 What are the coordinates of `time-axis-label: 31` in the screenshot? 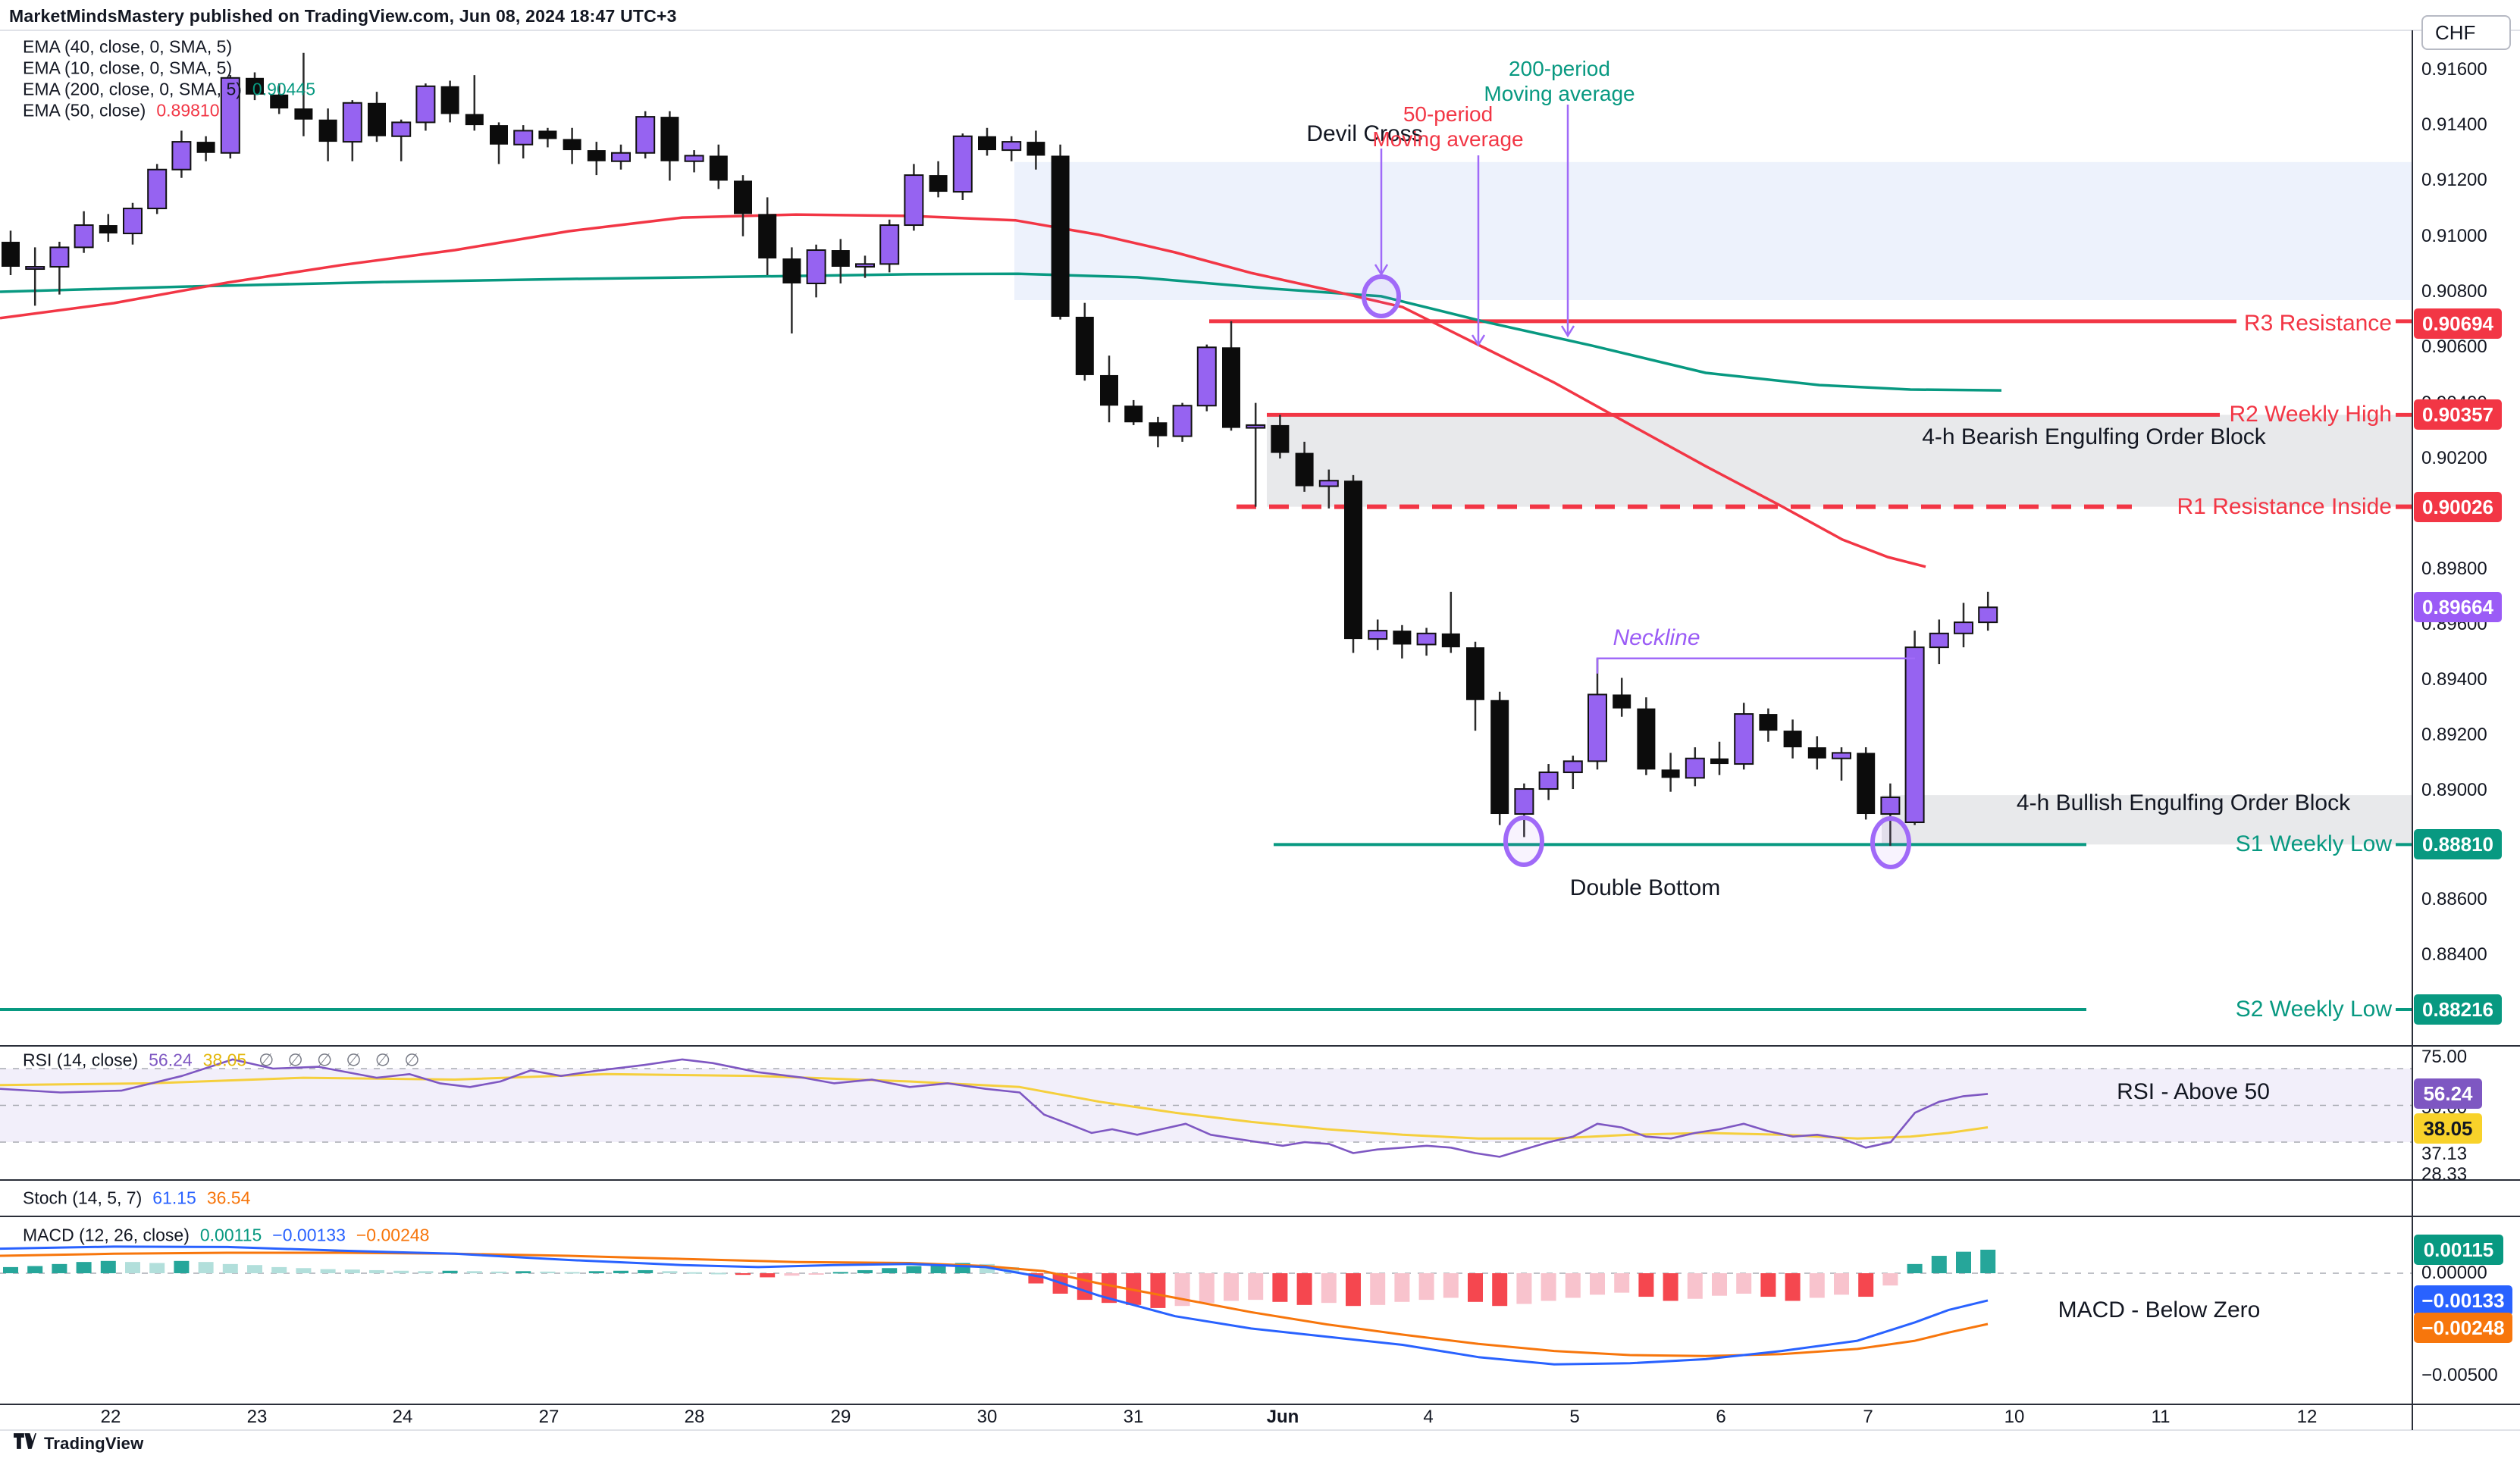 It's located at (1133, 1417).